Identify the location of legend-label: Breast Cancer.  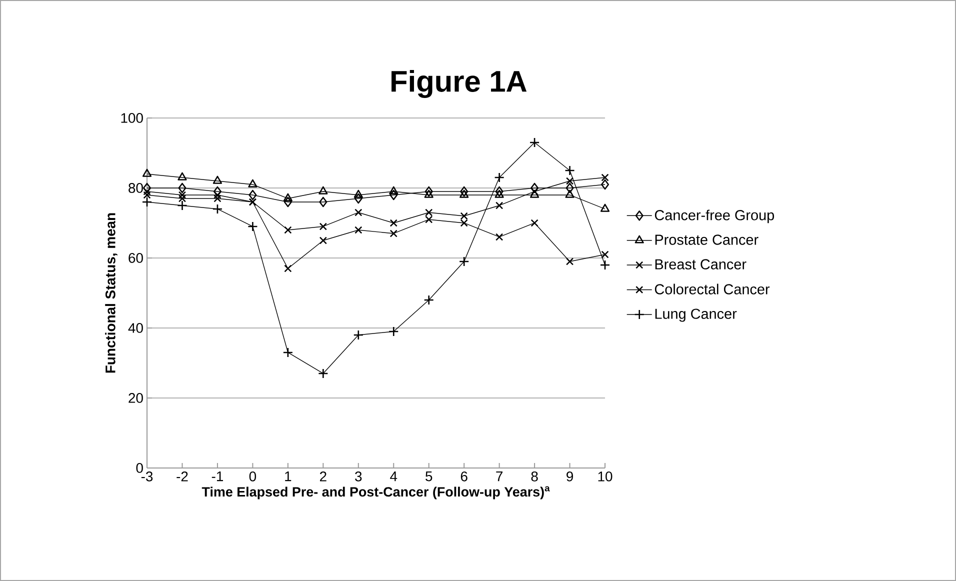
(700, 264).